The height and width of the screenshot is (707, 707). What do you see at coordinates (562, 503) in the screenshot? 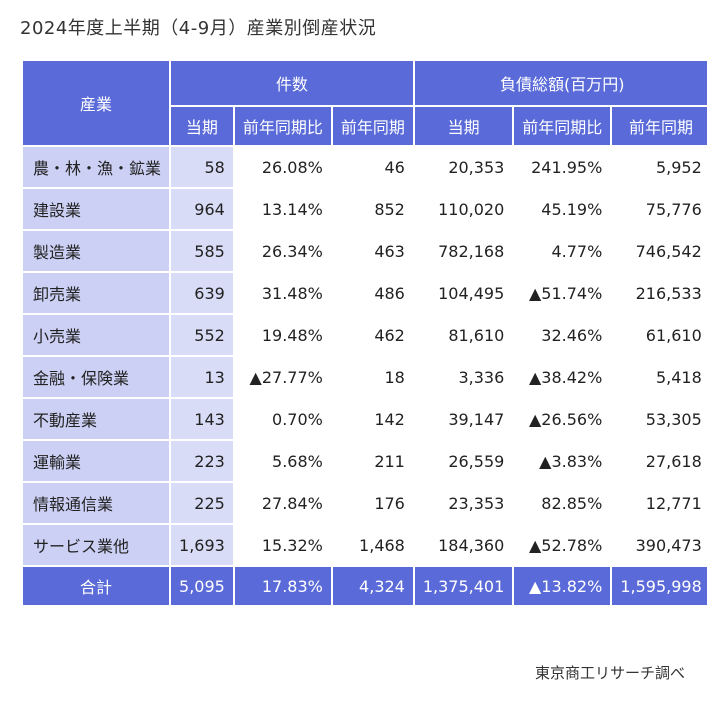
I see `debt-yoy-cell: 82.85%` at bounding box center [562, 503].